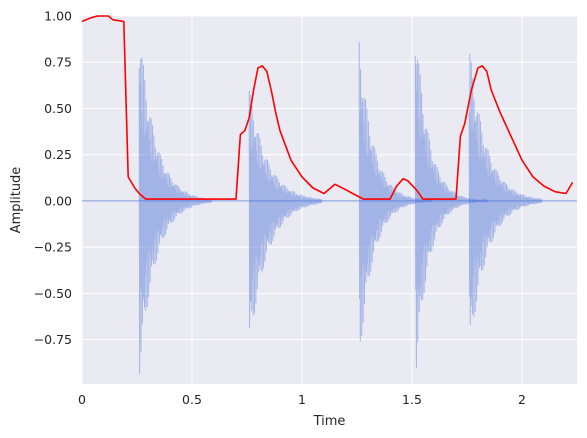 The width and height of the screenshot is (587, 438). What do you see at coordinates (412, 399) in the screenshot?
I see `x-tick-label: 1.5` at bounding box center [412, 399].